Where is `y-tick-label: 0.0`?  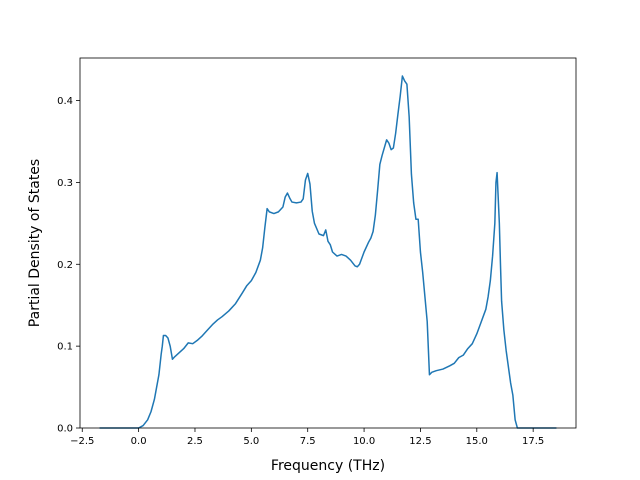
y-tick-label: 0.0 is located at coordinates (65, 429).